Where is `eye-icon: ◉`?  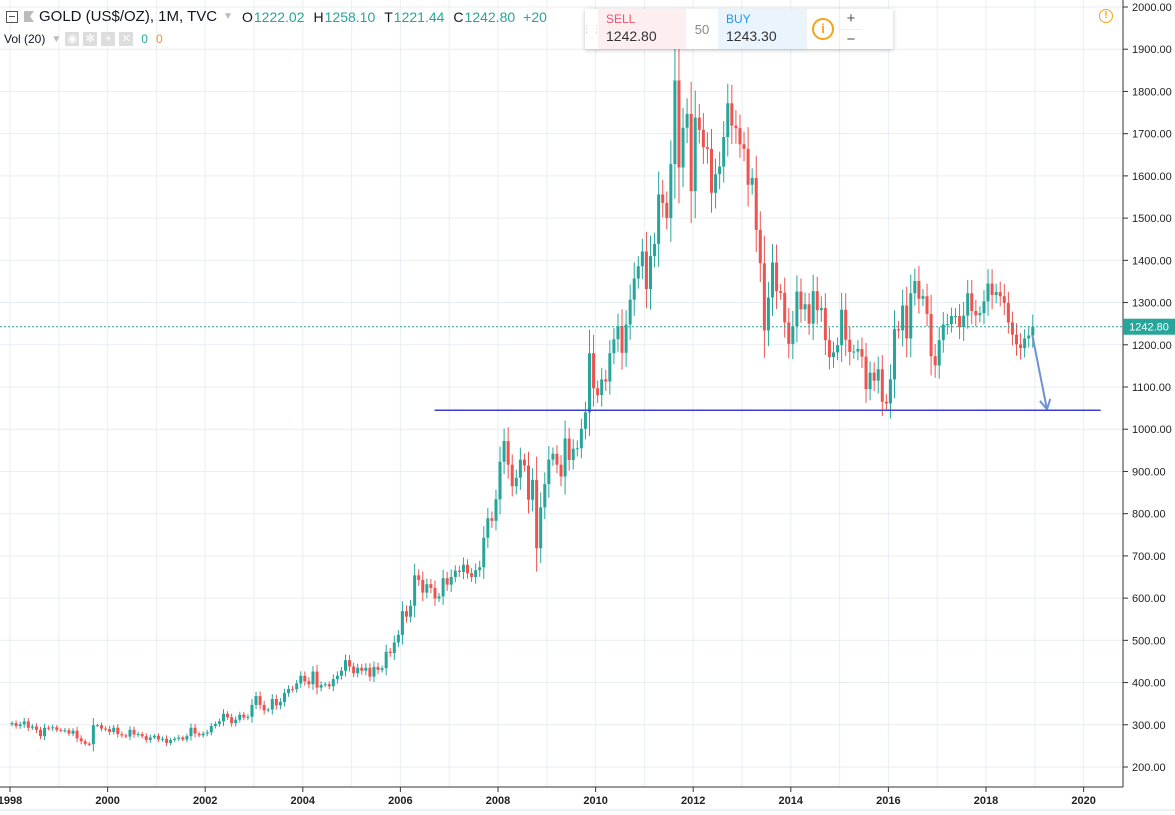 eye-icon: ◉ is located at coordinates (72, 39).